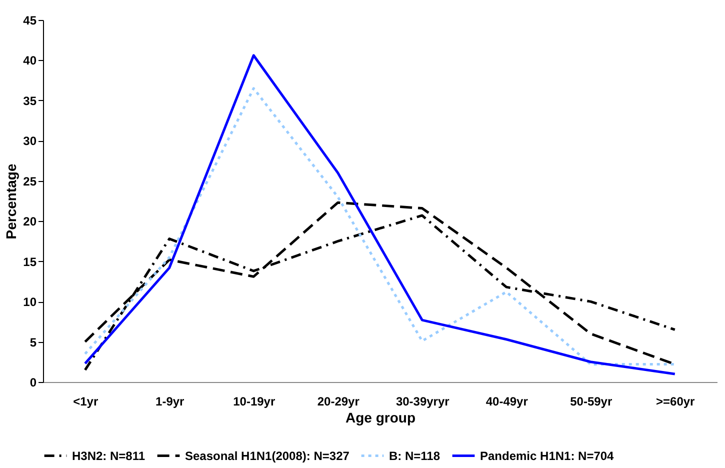 The width and height of the screenshot is (725, 468). What do you see at coordinates (423, 401) in the screenshot?
I see `x-tick-label: 30-39yryr` at bounding box center [423, 401].